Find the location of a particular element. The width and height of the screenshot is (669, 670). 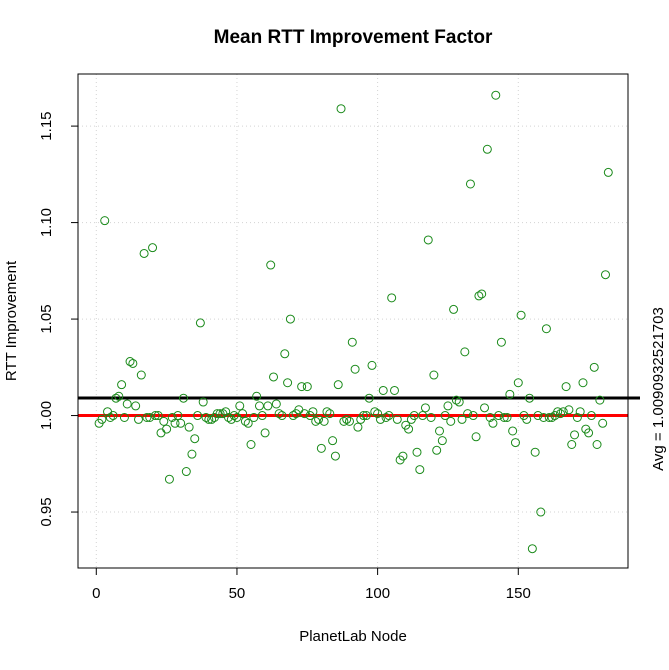

chart-title: Mean RTT Improvement Factor is located at coordinates (353, 37).